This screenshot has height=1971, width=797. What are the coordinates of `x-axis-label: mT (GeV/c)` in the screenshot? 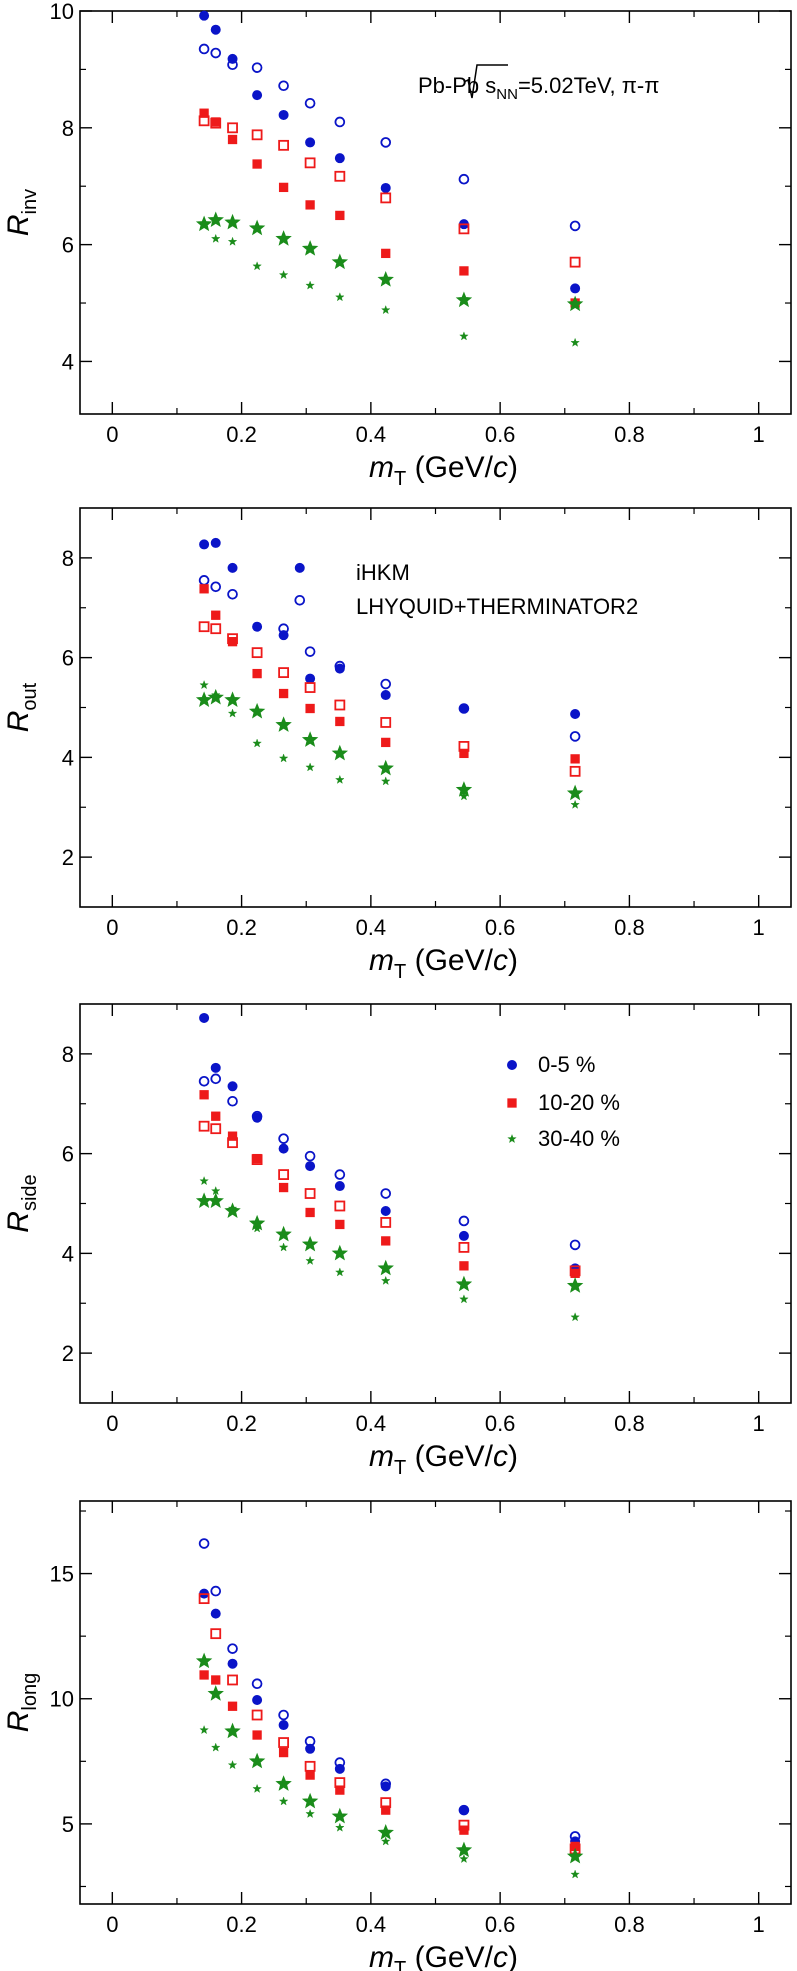 It's located at (443, 963).